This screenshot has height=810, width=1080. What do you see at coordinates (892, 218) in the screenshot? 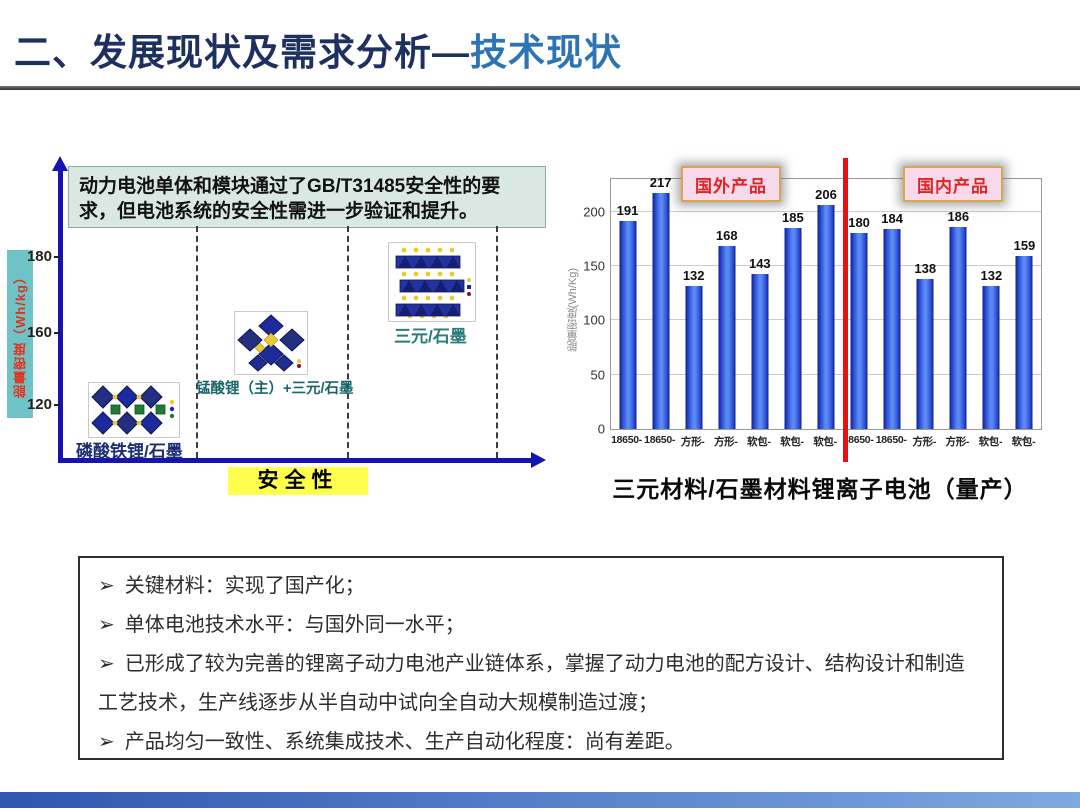
I see `bar-value-label: 184` at bounding box center [892, 218].